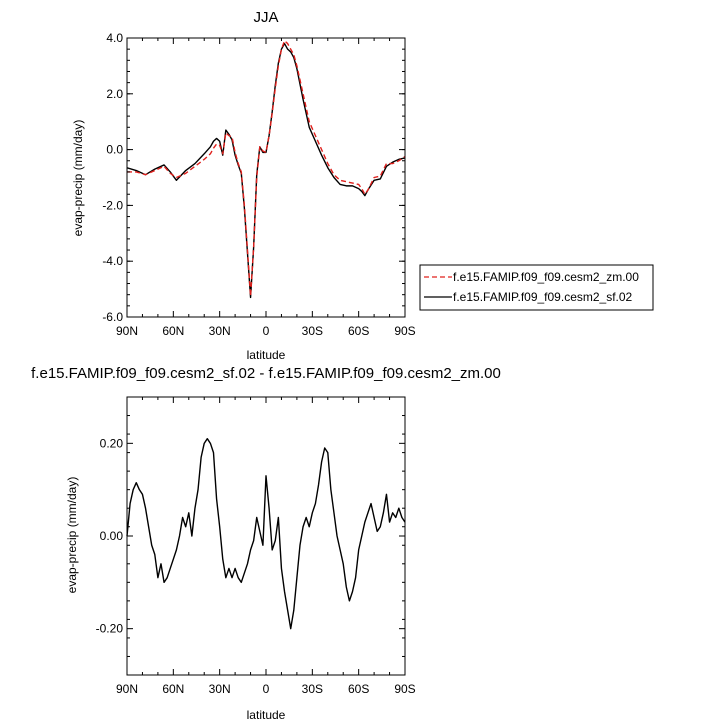 The height and width of the screenshot is (727, 702). I want to click on y-tick-label: 2.0, so click(114, 94).